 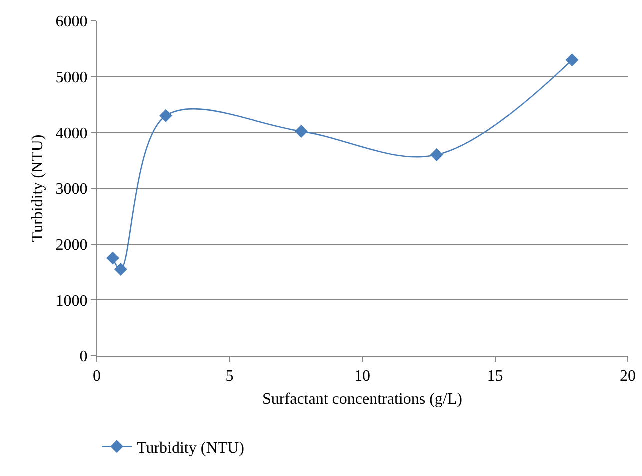 What do you see at coordinates (230, 377) in the screenshot?
I see `x-tick-label: 5` at bounding box center [230, 377].